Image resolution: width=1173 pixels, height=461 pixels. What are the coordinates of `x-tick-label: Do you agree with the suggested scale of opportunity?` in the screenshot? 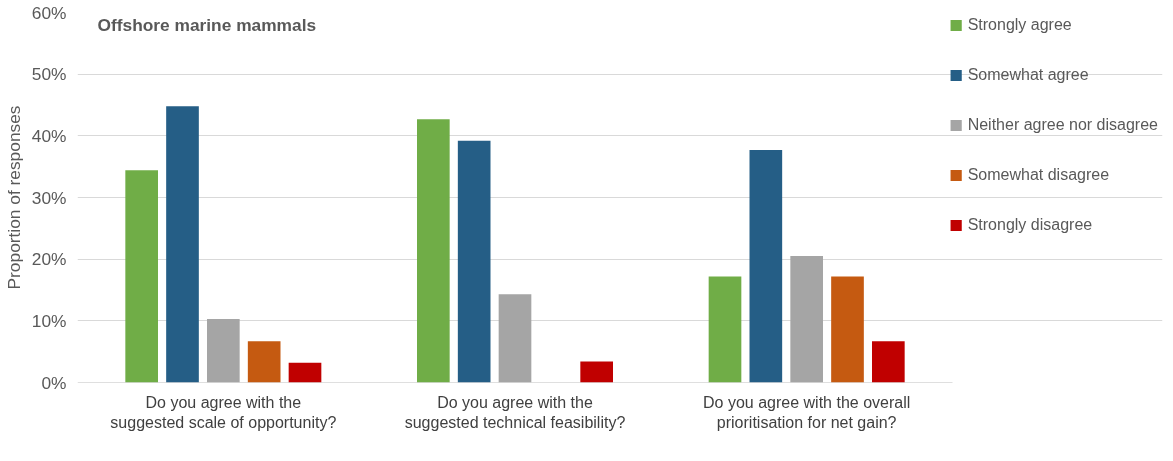 It's located at (223, 412).